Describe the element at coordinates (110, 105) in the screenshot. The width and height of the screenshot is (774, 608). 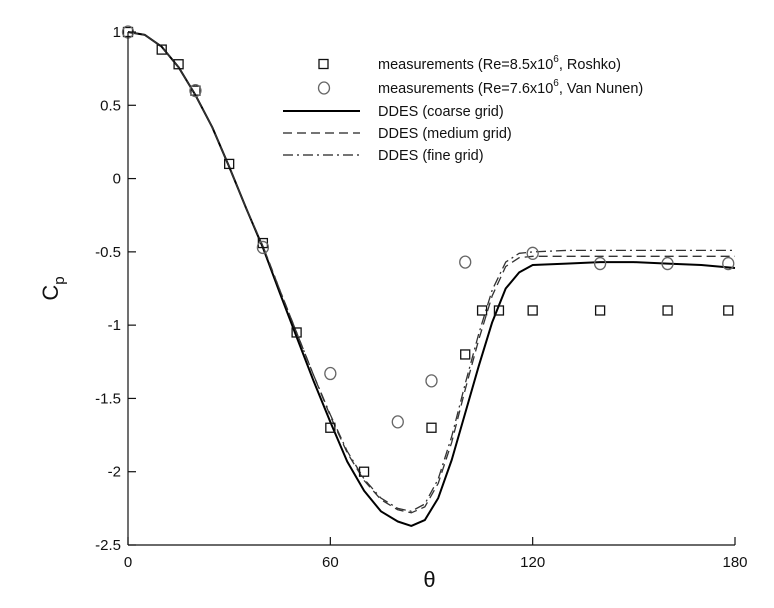
I see `y-tick-label: 0.5` at that location.